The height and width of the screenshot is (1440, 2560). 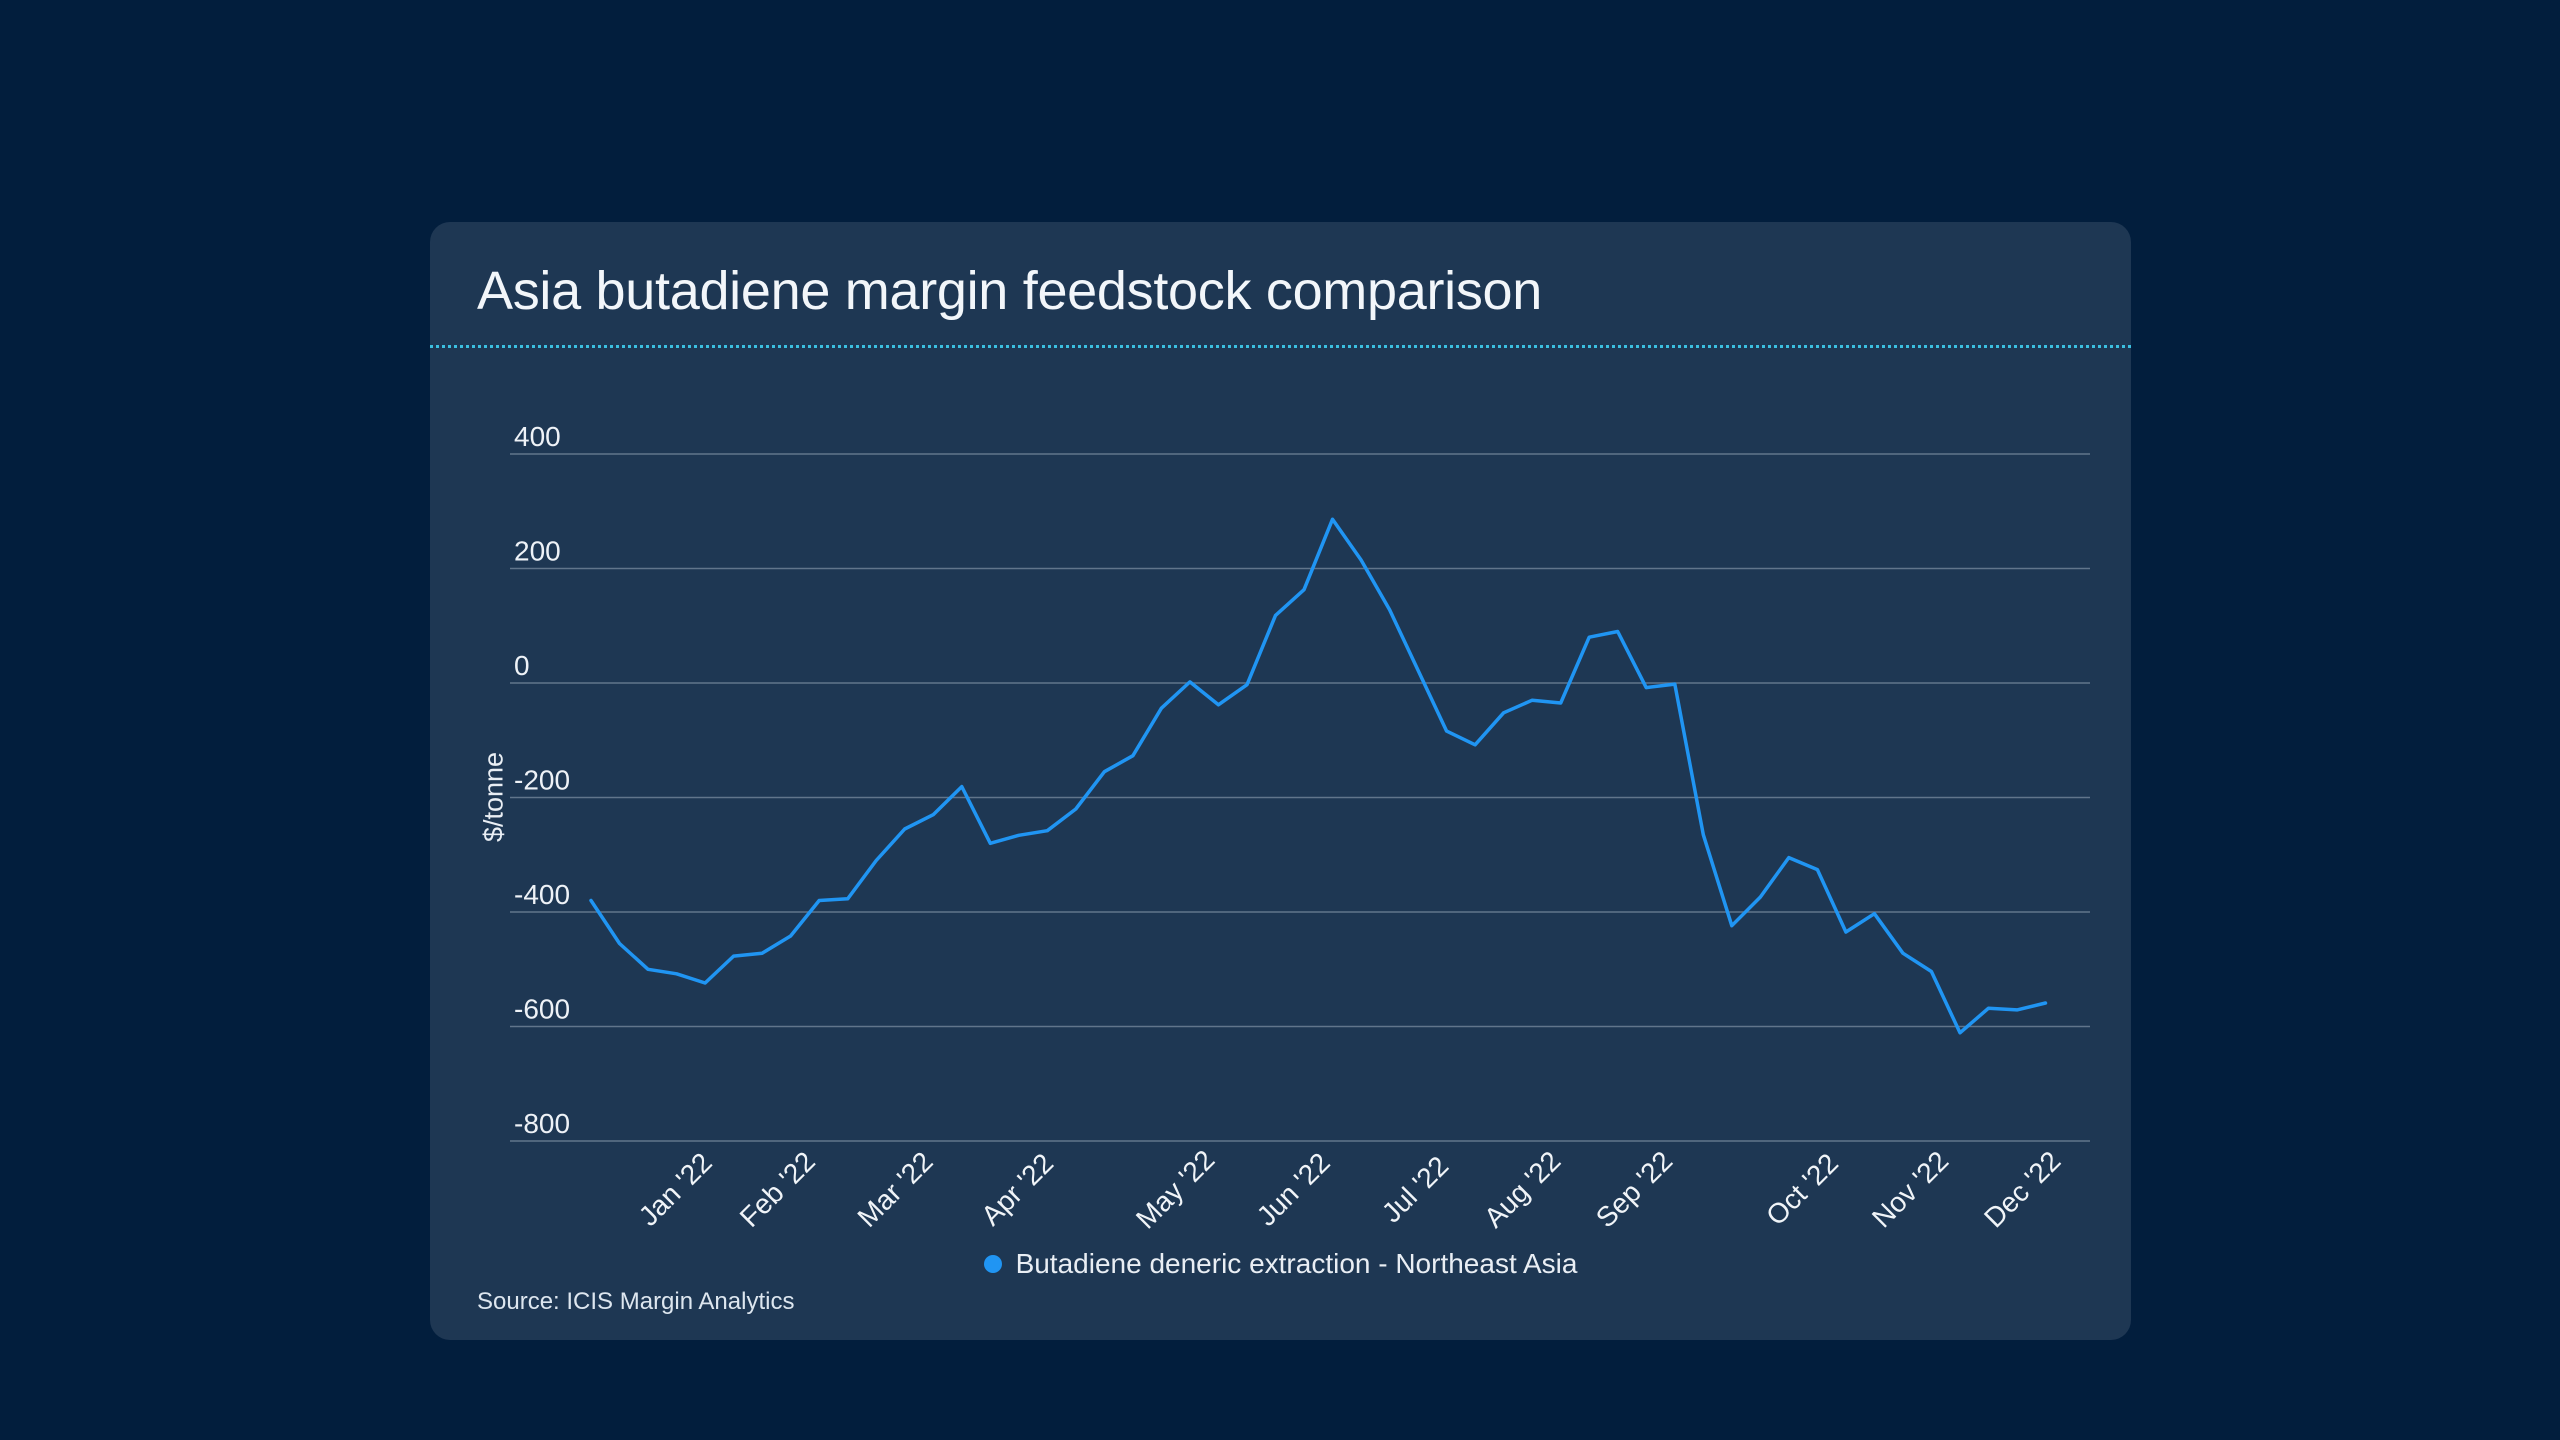 I want to click on legend-marker-icon, so click(x=992, y=1264).